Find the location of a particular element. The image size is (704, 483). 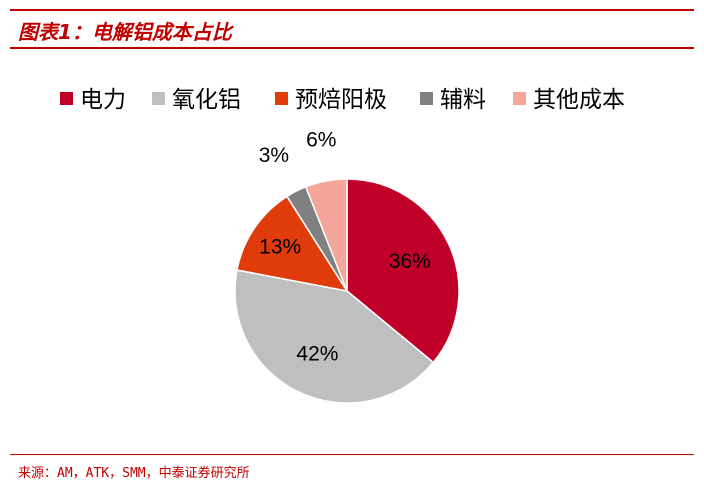

legend-entry: 电力 is located at coordinates (93, 100).